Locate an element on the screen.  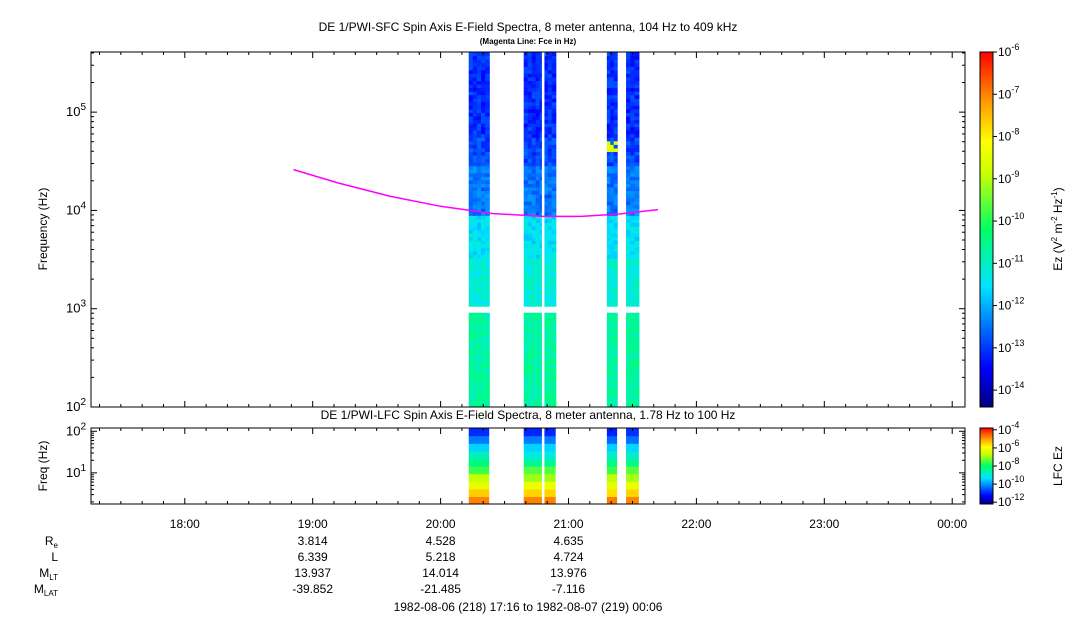
y-tick-label: 10¹ is located at coordinates (76, 471).